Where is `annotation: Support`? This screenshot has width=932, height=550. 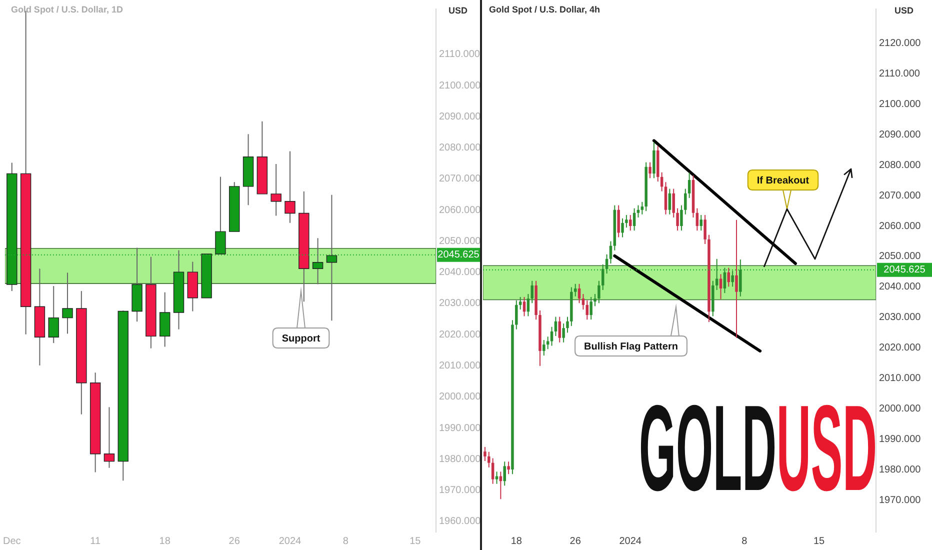 annotation: Support is located at coordinates (301, 338).